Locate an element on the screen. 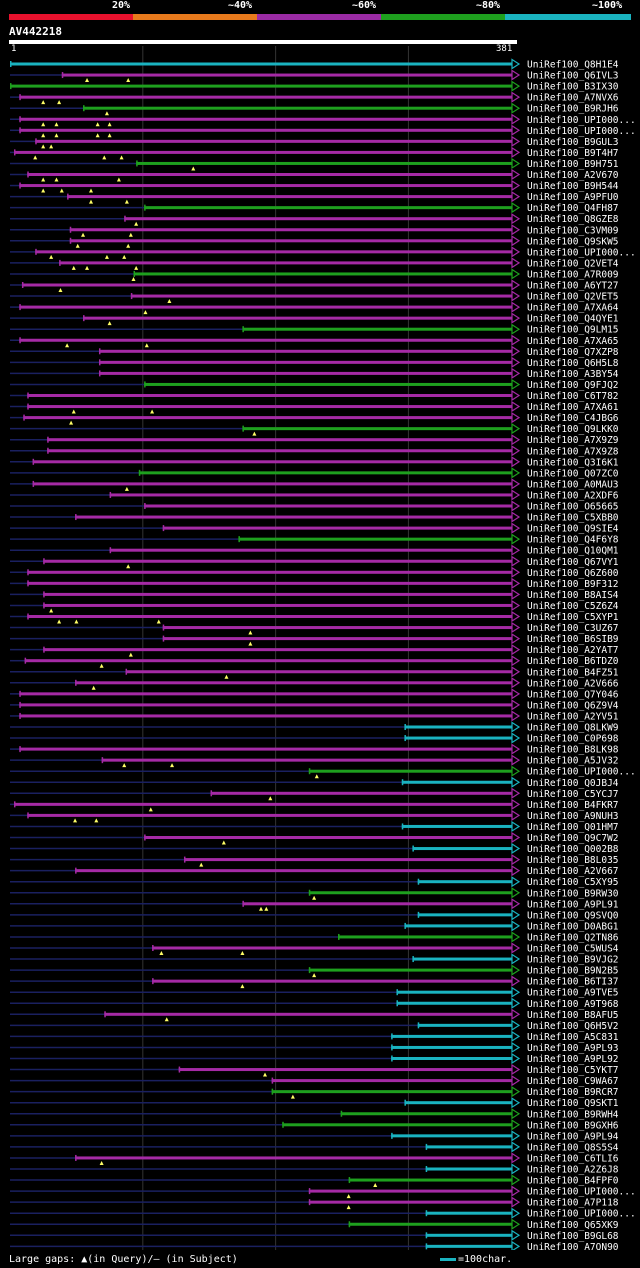 The height and width of the screenshot is (1268, 640). hit-row: UniRef100_D0ABG1 is located at coordinates (314, 926).